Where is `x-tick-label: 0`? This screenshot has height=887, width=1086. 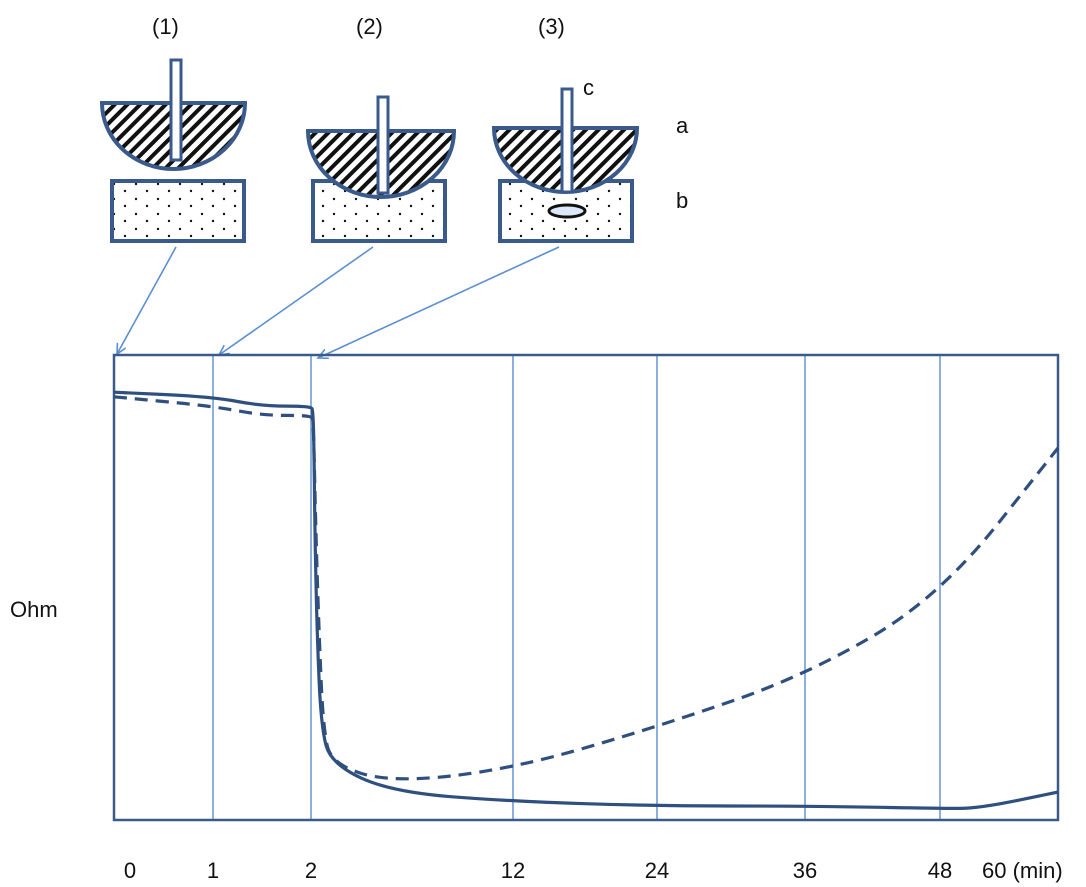
x-tick-label: 0 is located at coordinates (130, 870).